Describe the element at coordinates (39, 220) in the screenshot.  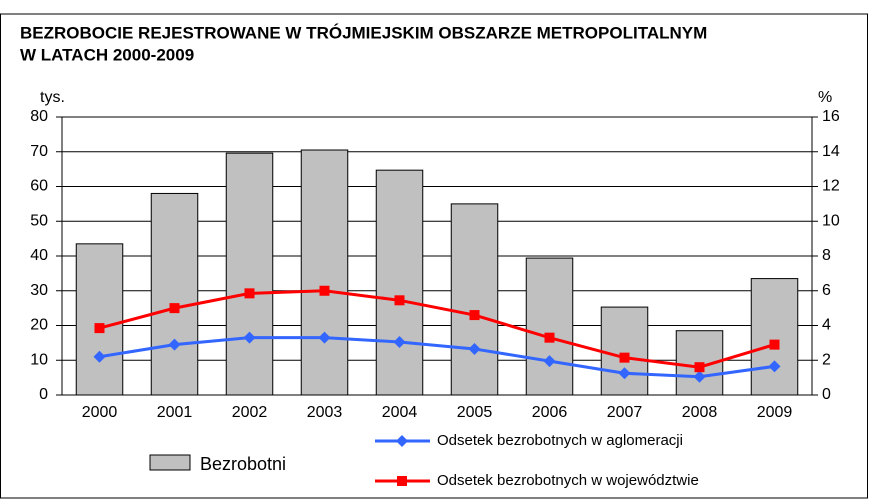
I see `y-tick-label: 50` at that location.